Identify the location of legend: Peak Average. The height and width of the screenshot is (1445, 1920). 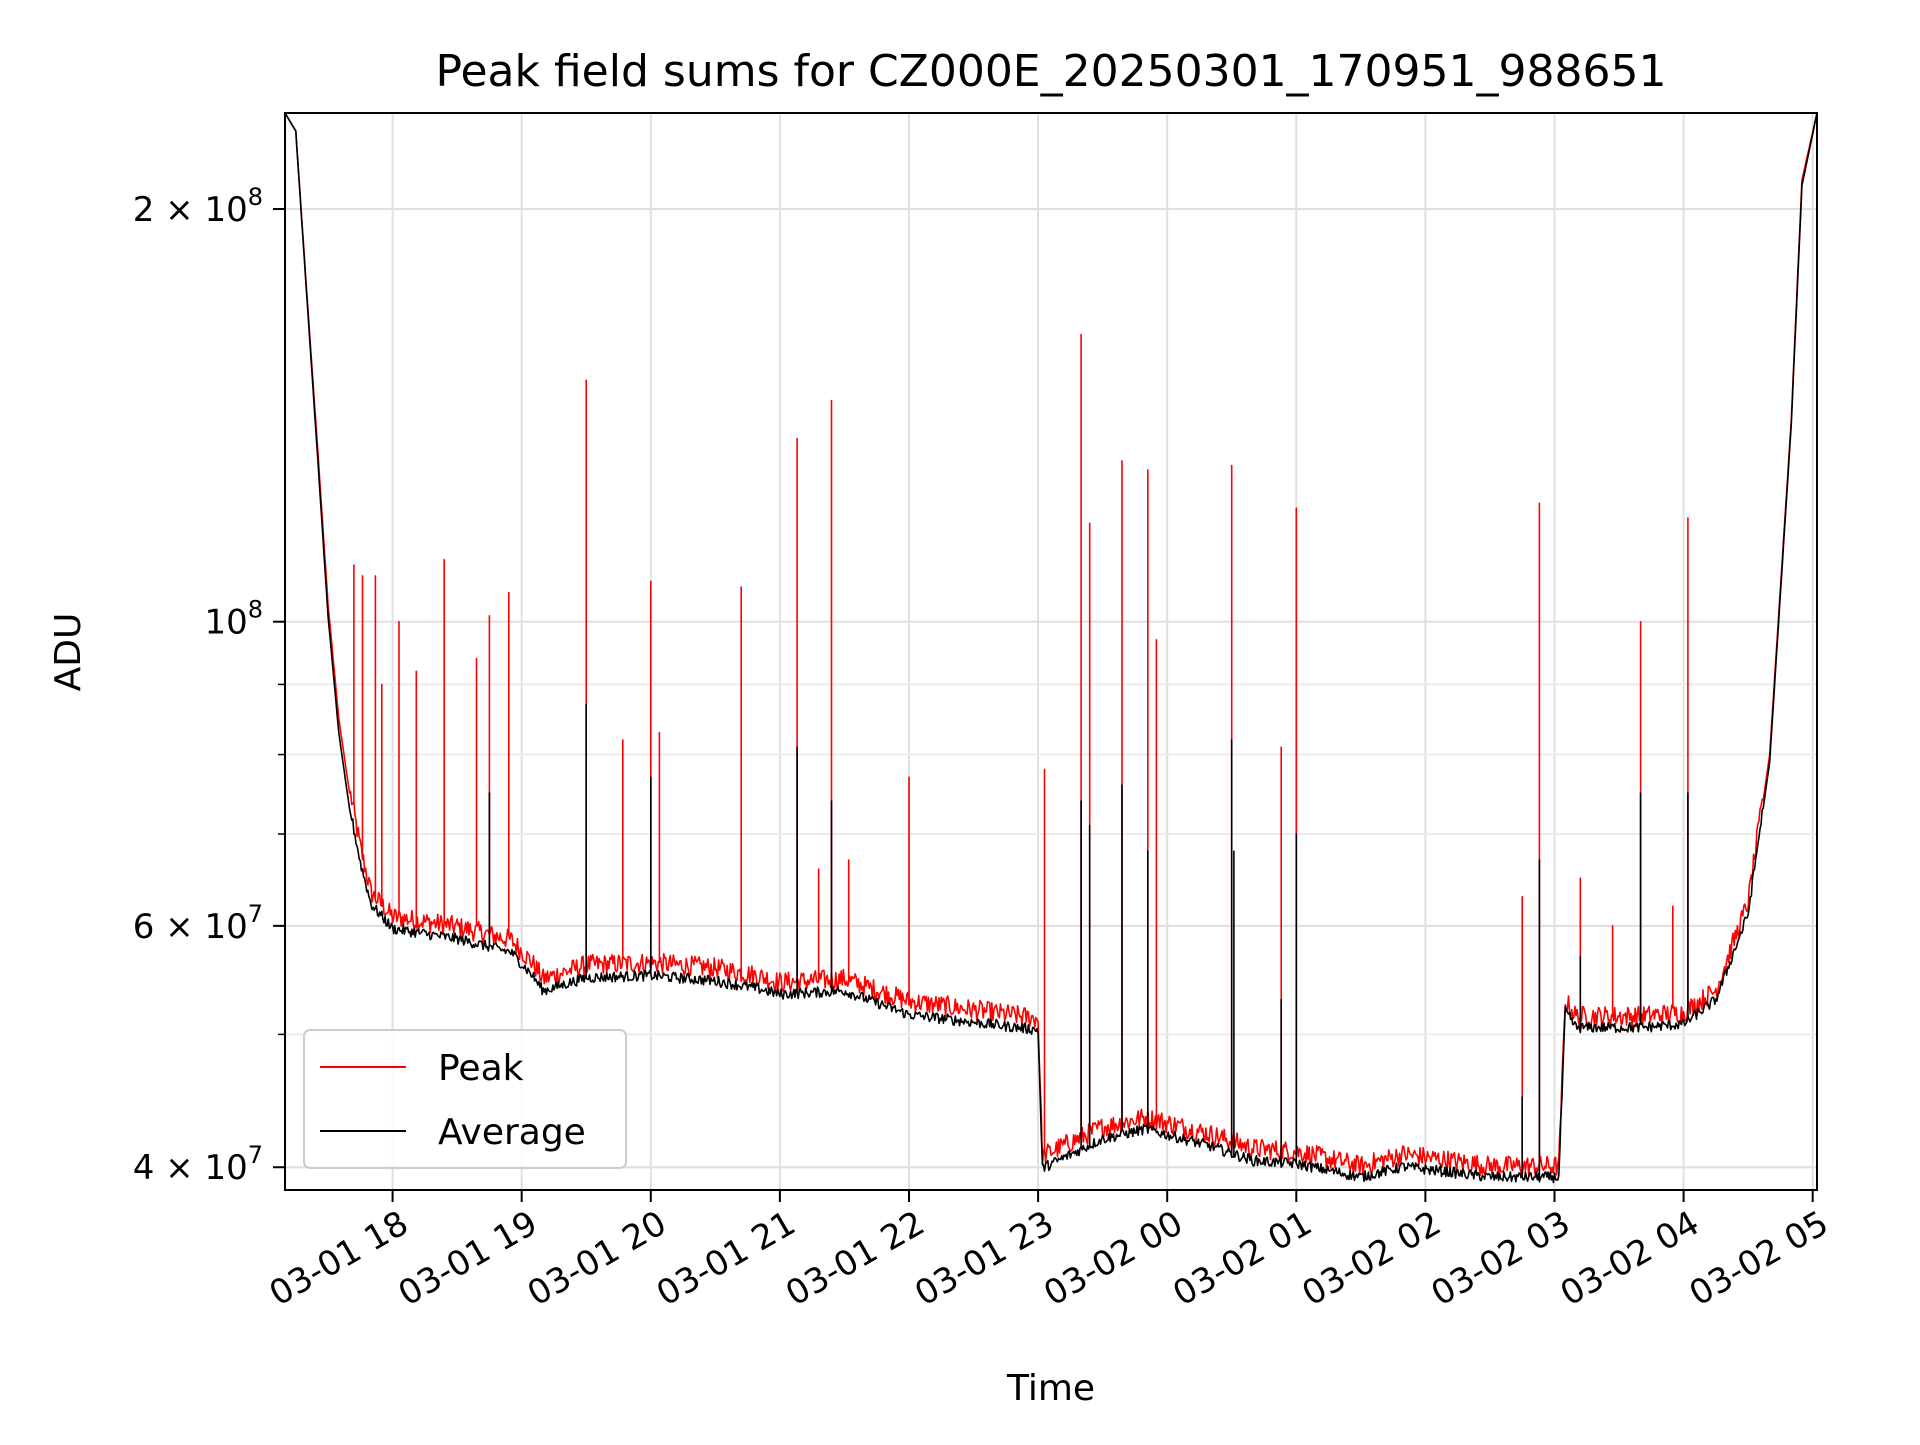
(465, 1099).